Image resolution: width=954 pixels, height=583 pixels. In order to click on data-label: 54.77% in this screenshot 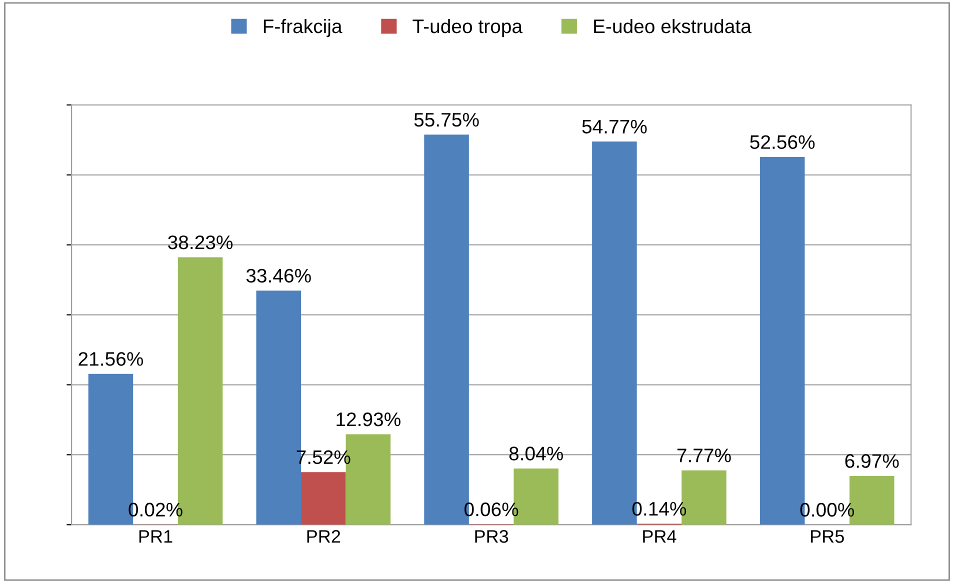, I will do `click(614, 127)`.